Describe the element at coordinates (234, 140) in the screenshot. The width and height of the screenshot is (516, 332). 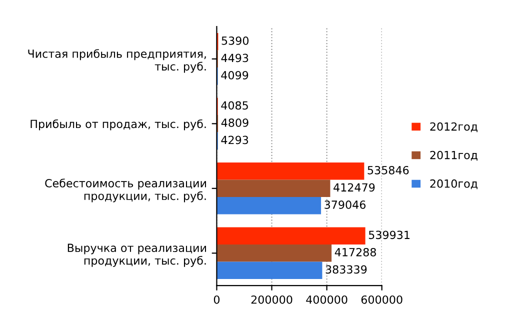
I see `data-label: 4293` at that location.